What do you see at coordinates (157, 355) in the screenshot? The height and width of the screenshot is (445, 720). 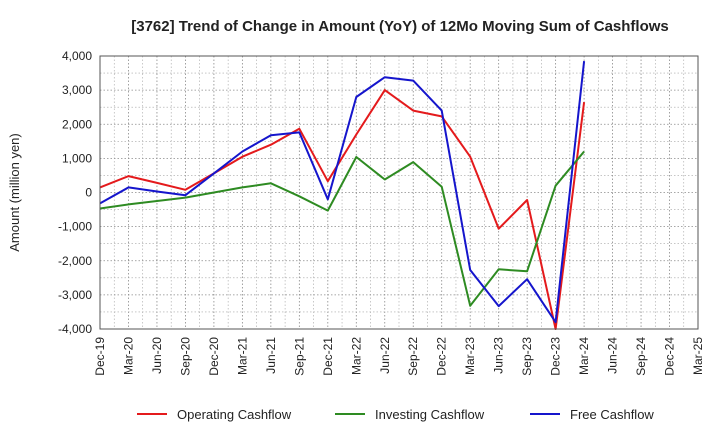 I see `x-tick-label: Jun-20` at bounding box center [157, 355].